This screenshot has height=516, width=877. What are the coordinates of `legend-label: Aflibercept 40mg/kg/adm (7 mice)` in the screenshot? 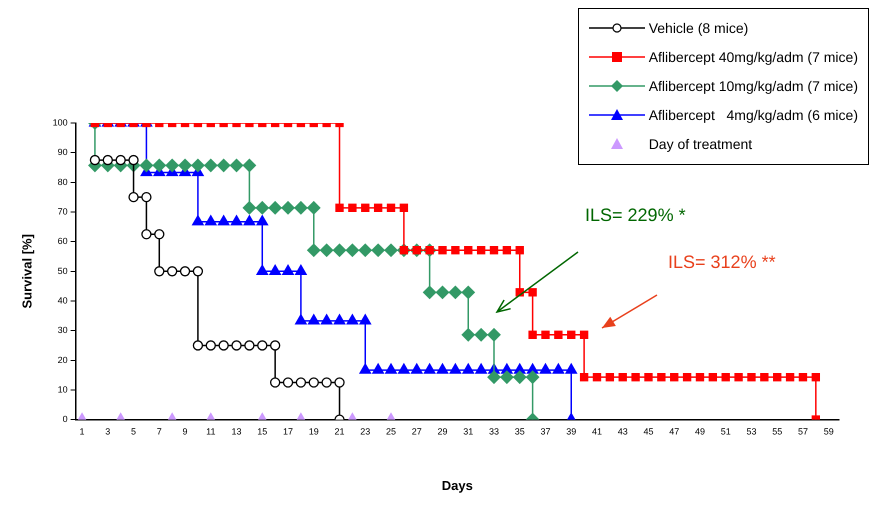 It's located at (753, 56).